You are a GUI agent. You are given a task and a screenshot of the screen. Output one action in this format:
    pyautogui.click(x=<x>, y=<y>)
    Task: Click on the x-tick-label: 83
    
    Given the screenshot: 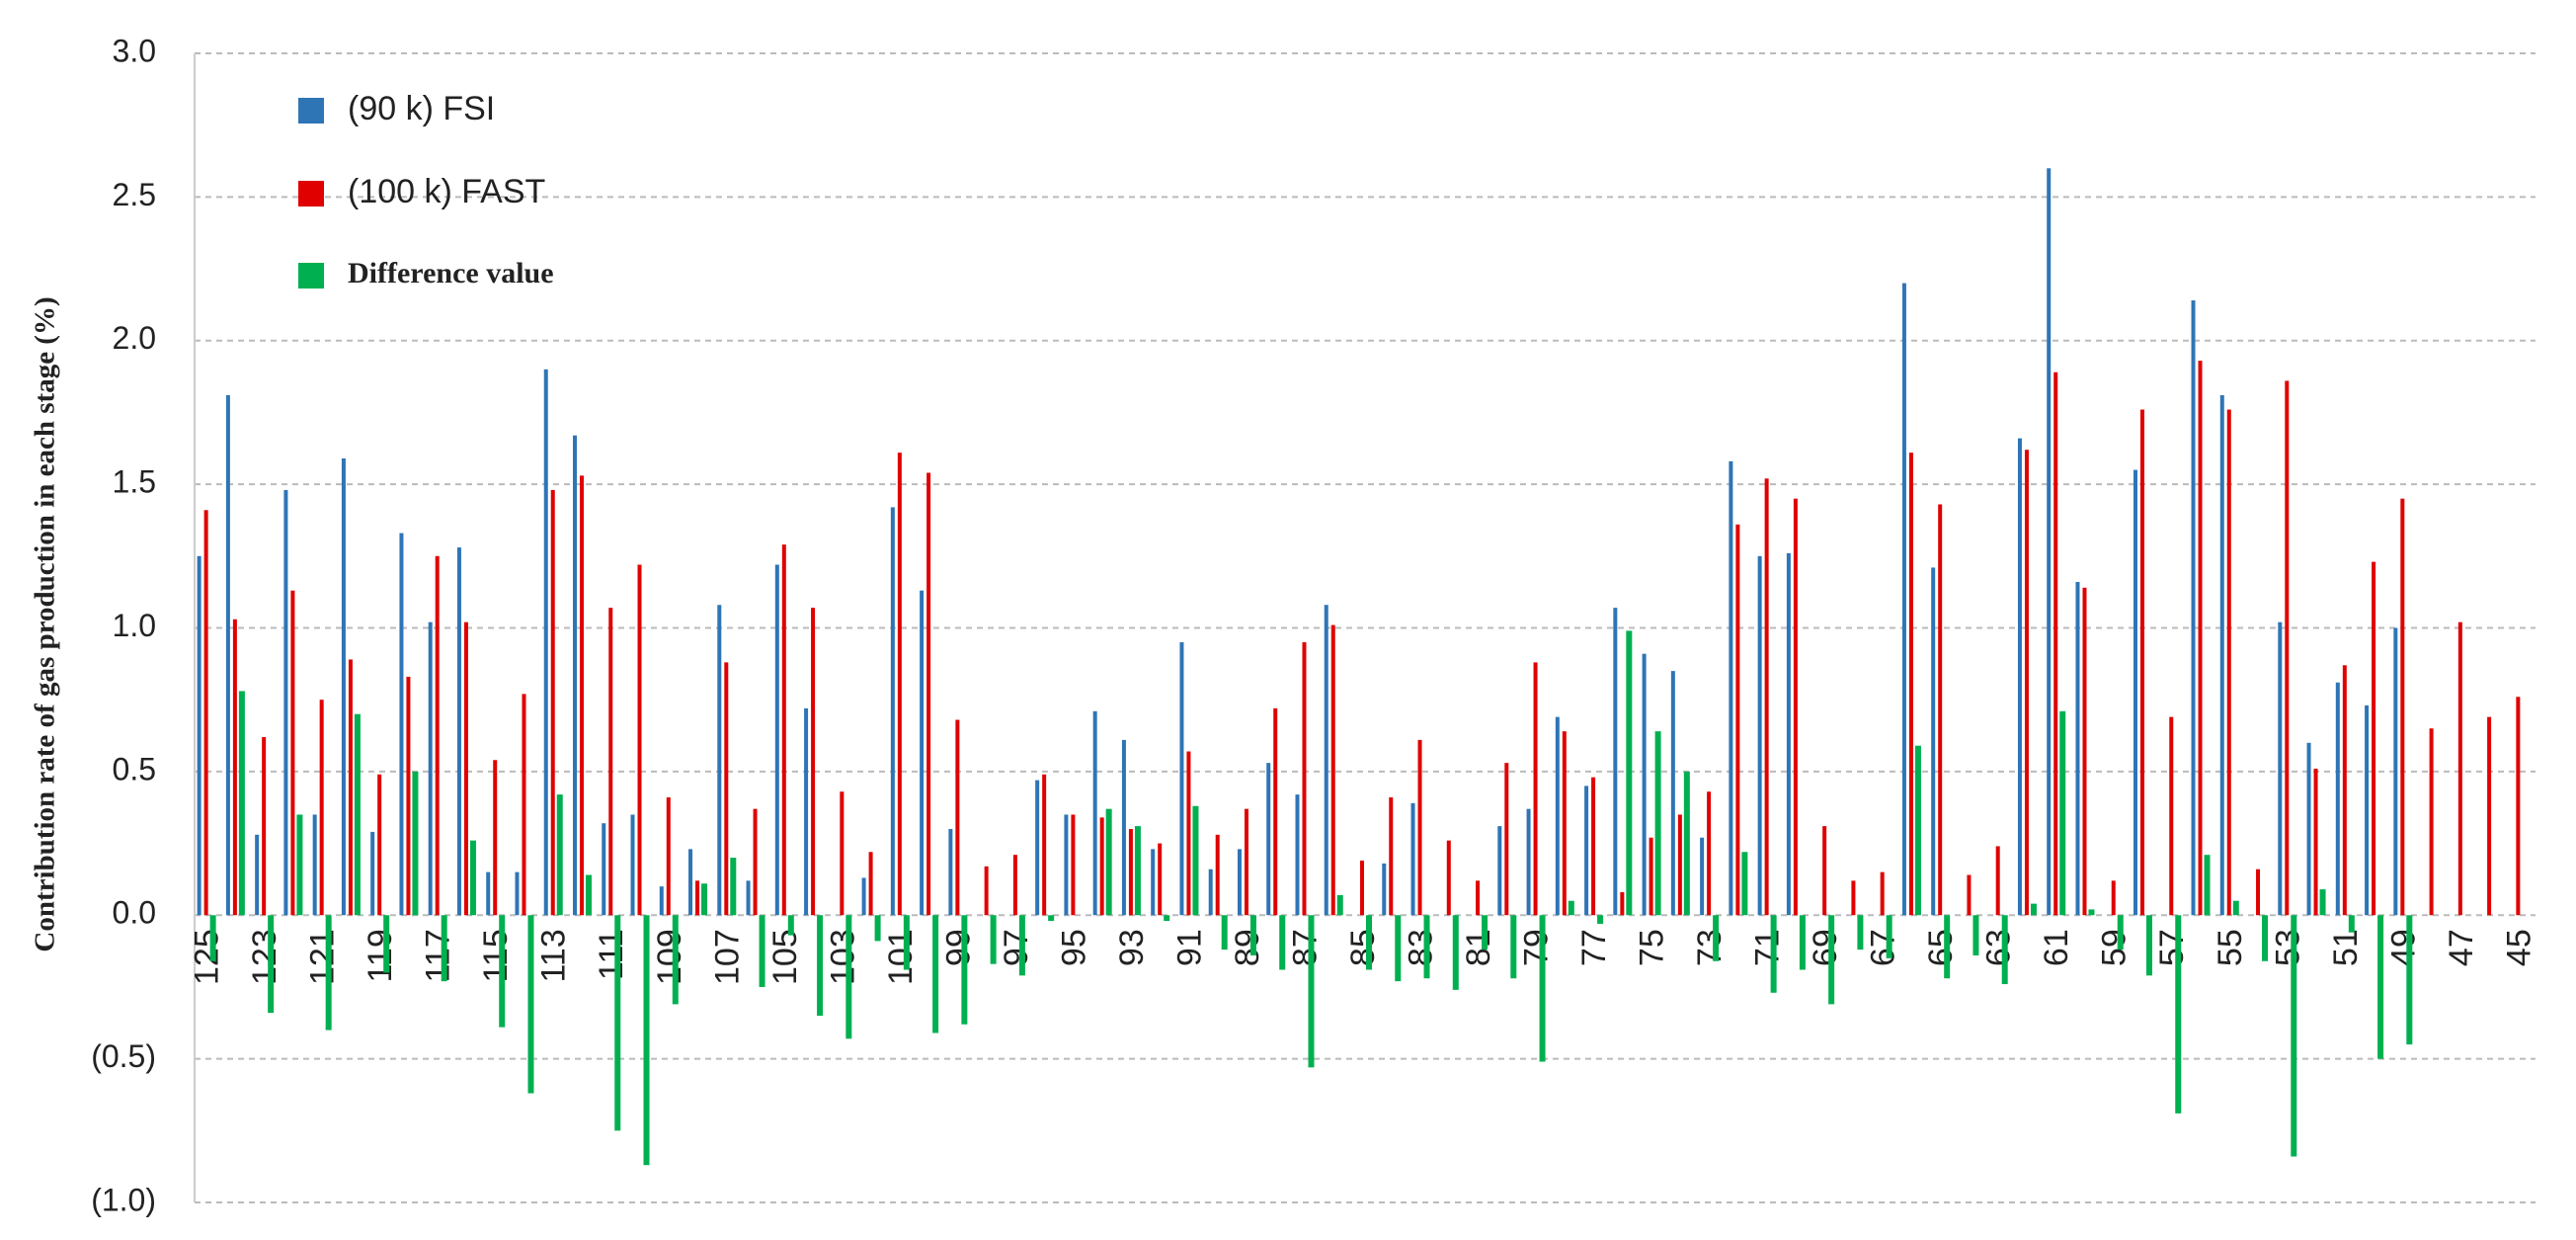 What is the action you would take?
    pyautogui.click(x=1421, y=948)
    